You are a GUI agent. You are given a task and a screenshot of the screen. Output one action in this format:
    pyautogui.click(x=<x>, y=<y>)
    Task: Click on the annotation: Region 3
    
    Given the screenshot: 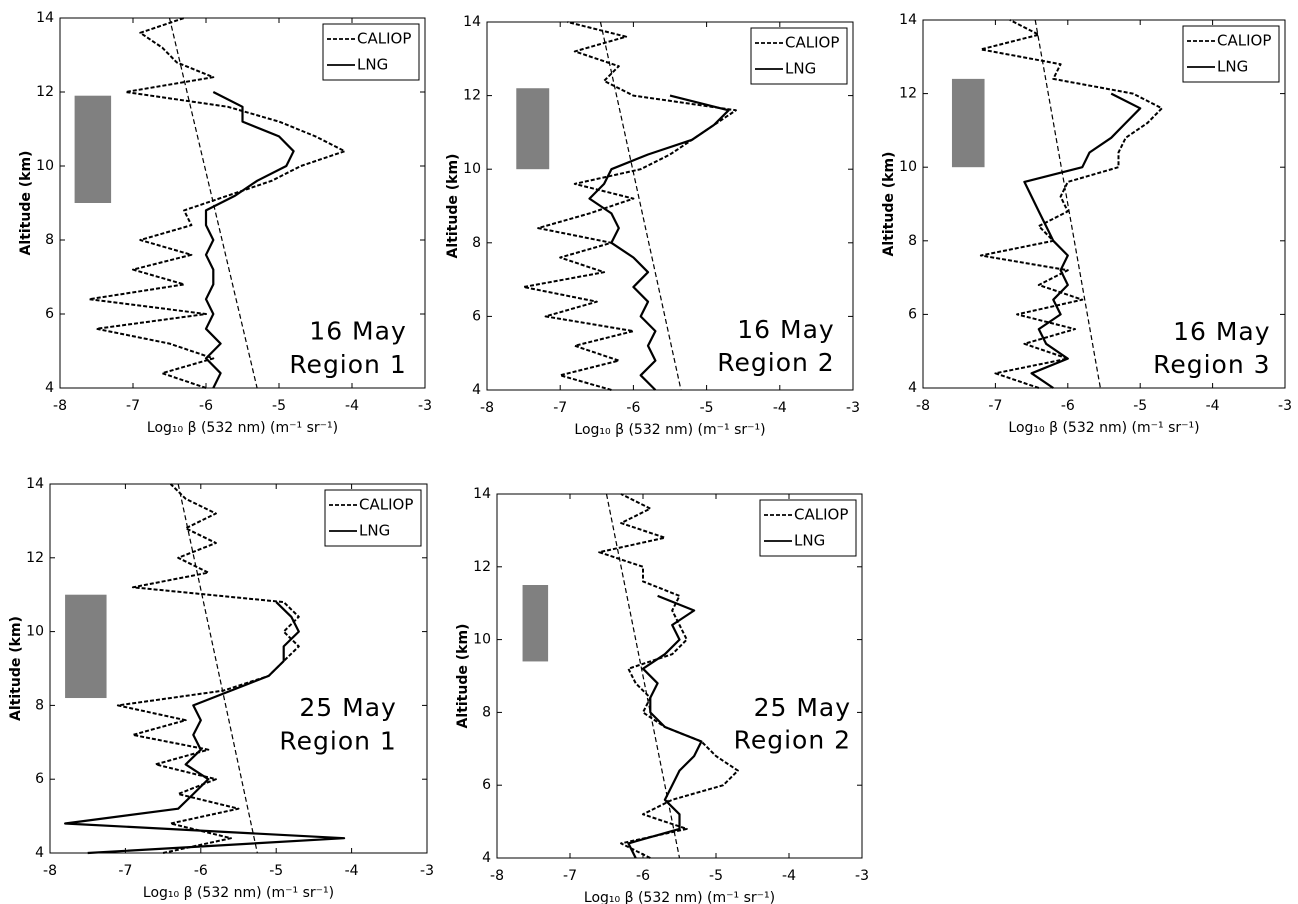 What is the action you would take?
    pyautogui.click(x=1211, y=364)
    